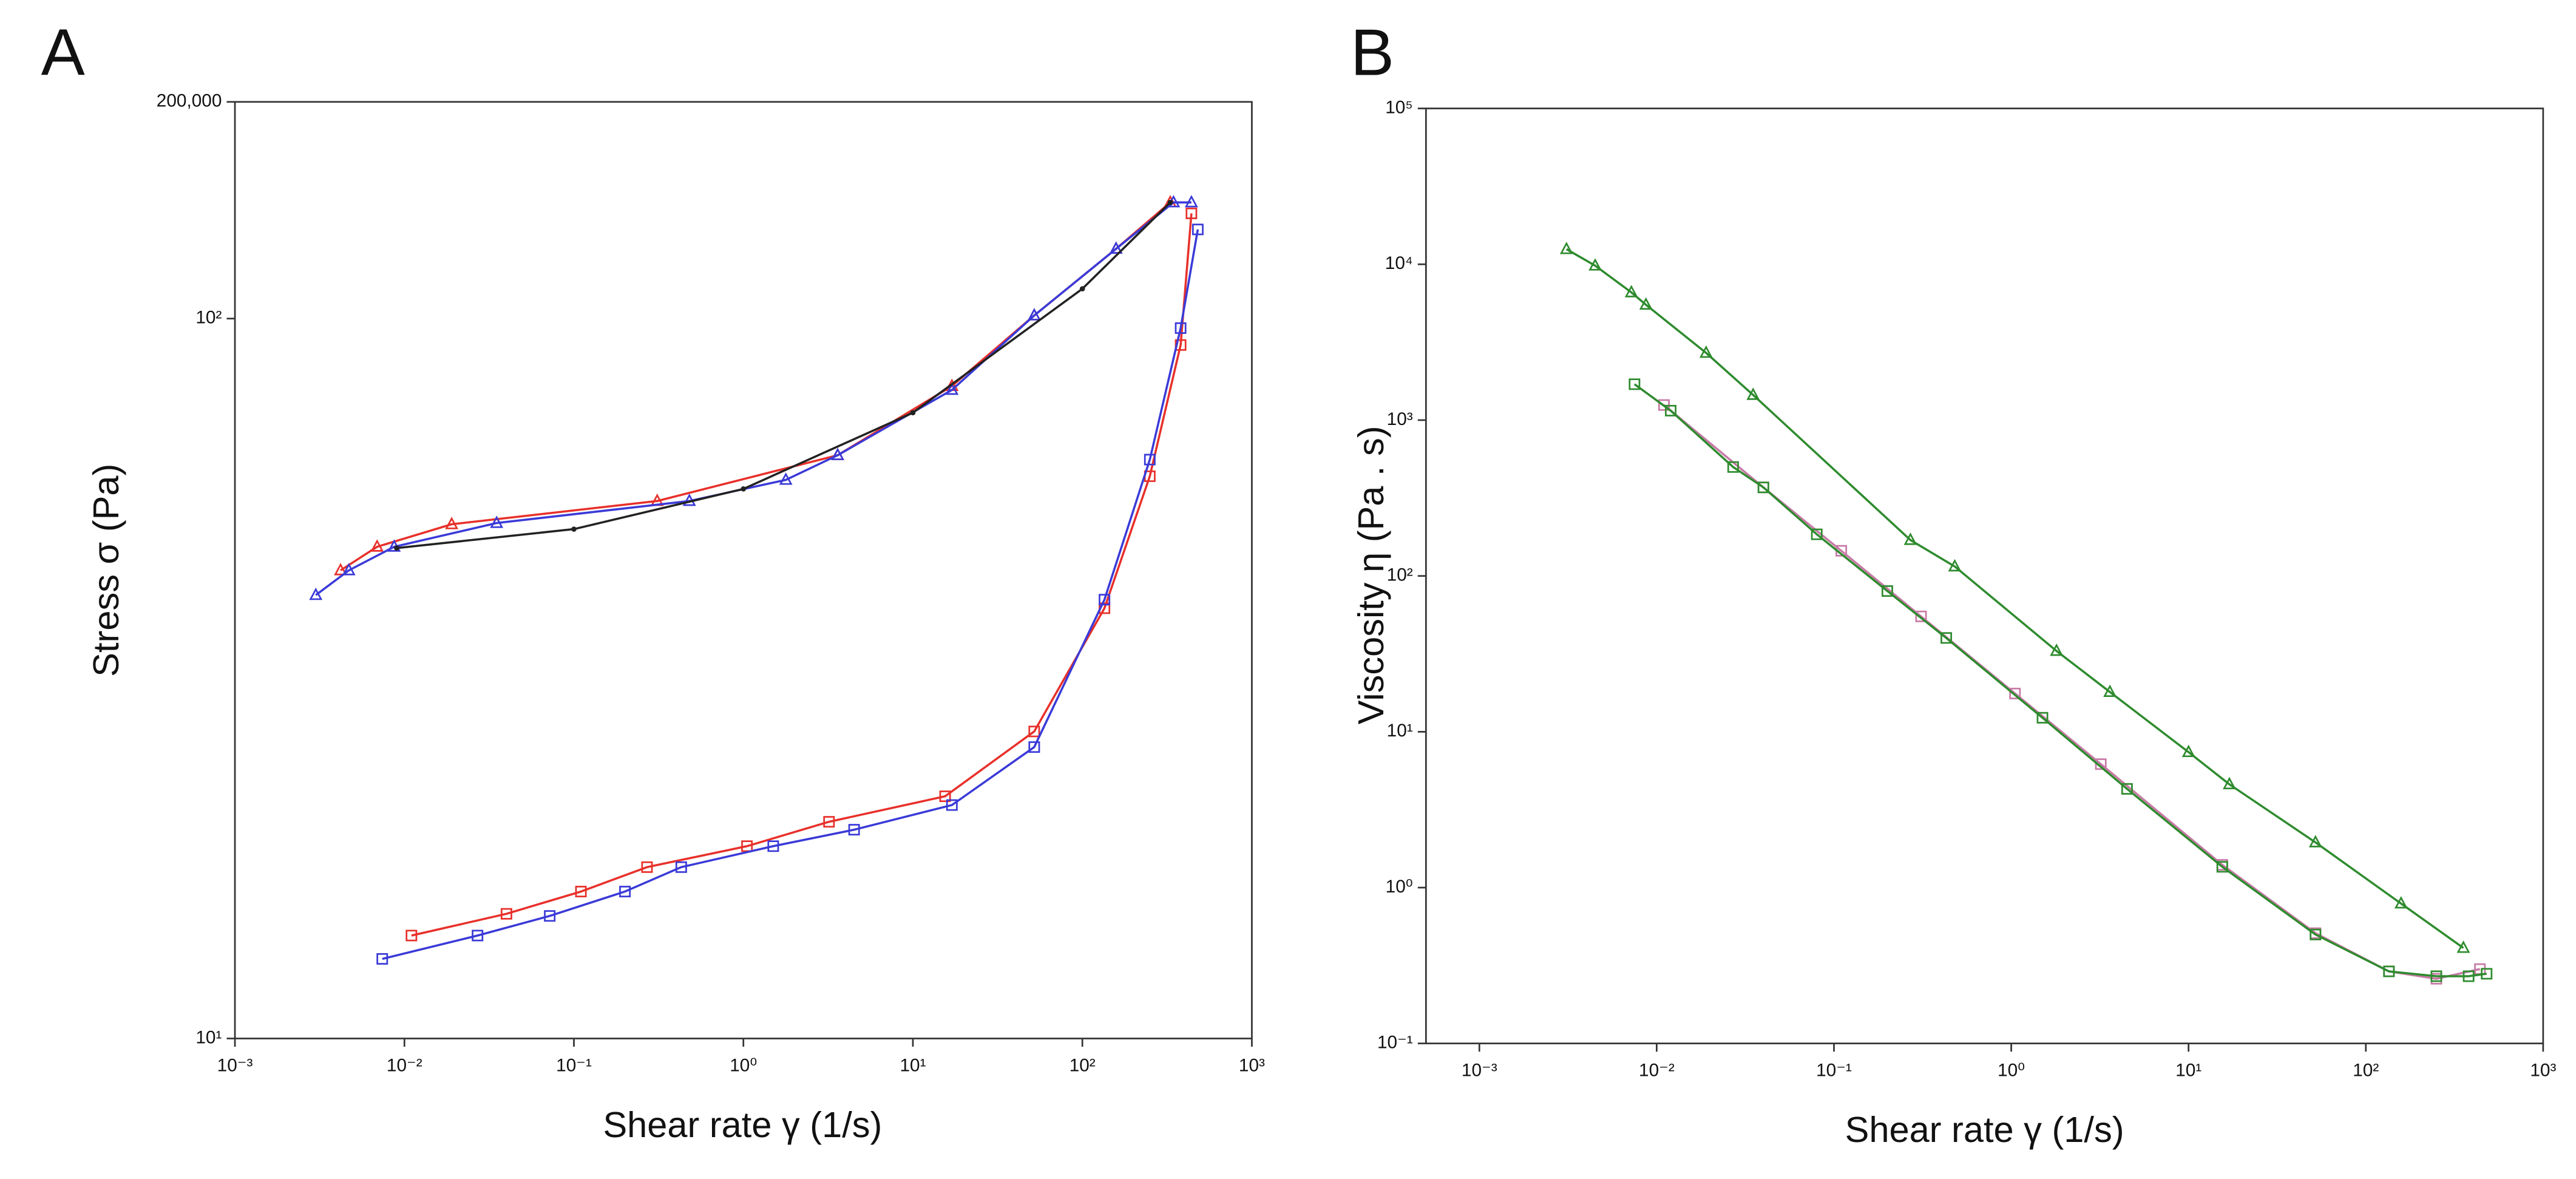 This screenshot has height=1179, width=2576. What do you see at coordinates (1399, 887) in the screenshot?
I see `y-tick-label: 10⁰` at bounding box center [1399, 887].